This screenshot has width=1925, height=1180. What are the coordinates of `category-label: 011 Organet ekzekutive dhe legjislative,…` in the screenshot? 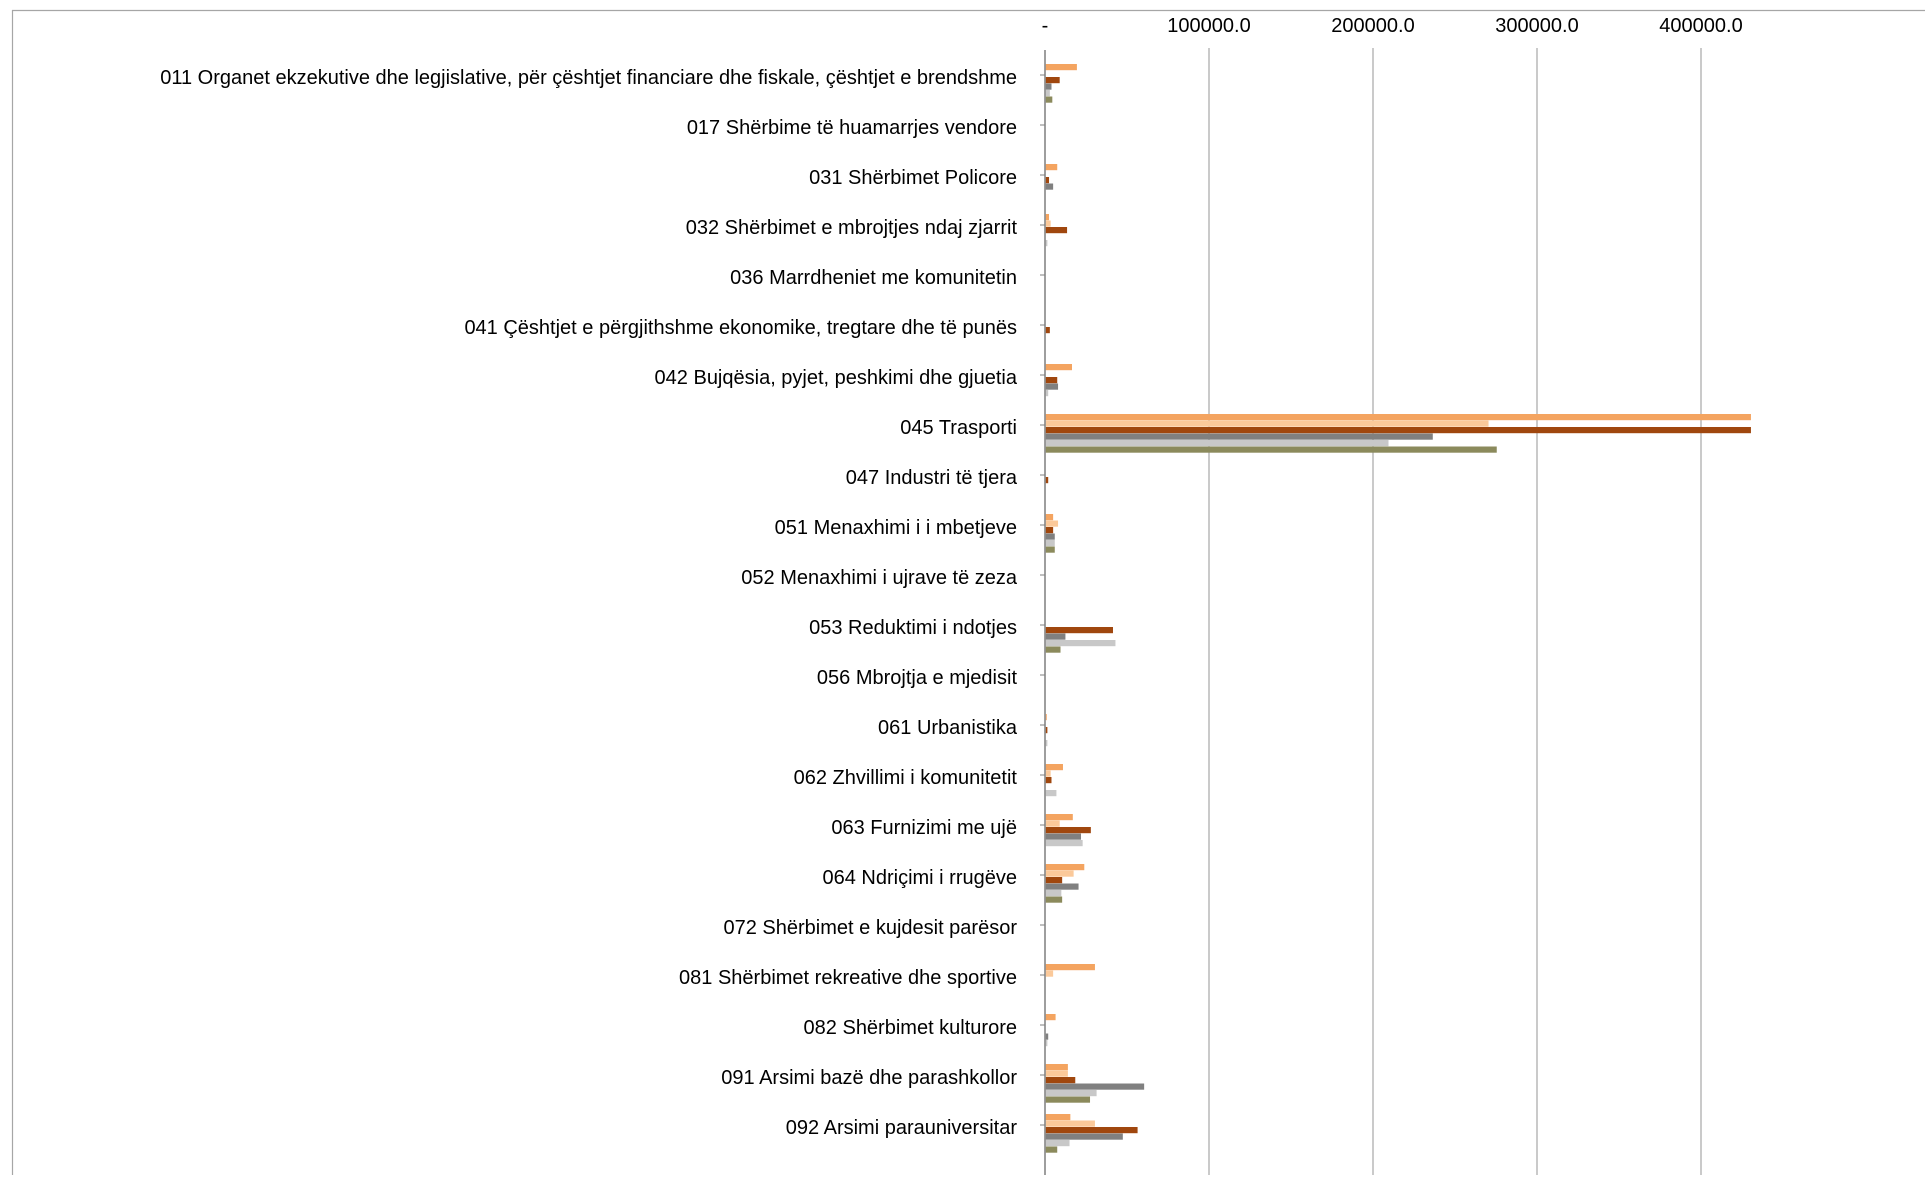 It's located at (588, 78).